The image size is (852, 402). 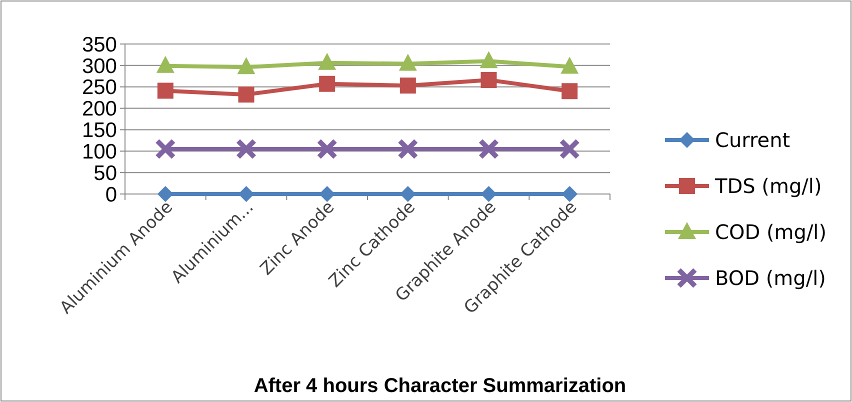 I want to click on y-tick-label: 250, so click(x=99, y=88).